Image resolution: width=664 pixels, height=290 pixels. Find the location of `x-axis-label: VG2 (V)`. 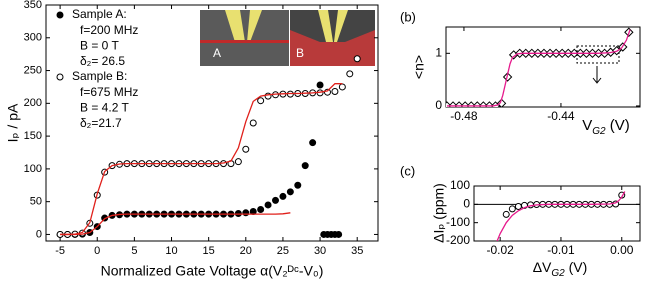

x-axis-label: VG2 (V) is located at coordinates (606, 127).